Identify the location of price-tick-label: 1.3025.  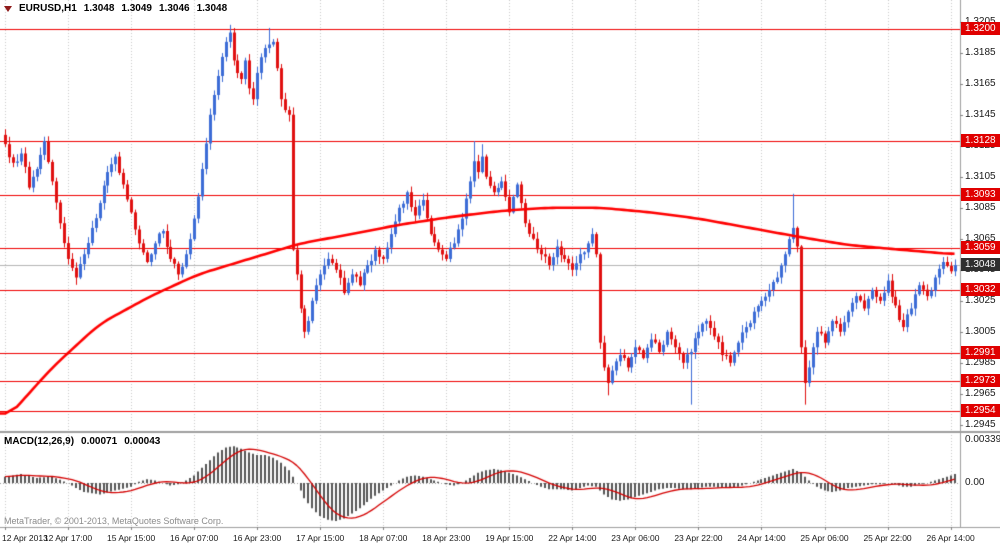
(980, 300).